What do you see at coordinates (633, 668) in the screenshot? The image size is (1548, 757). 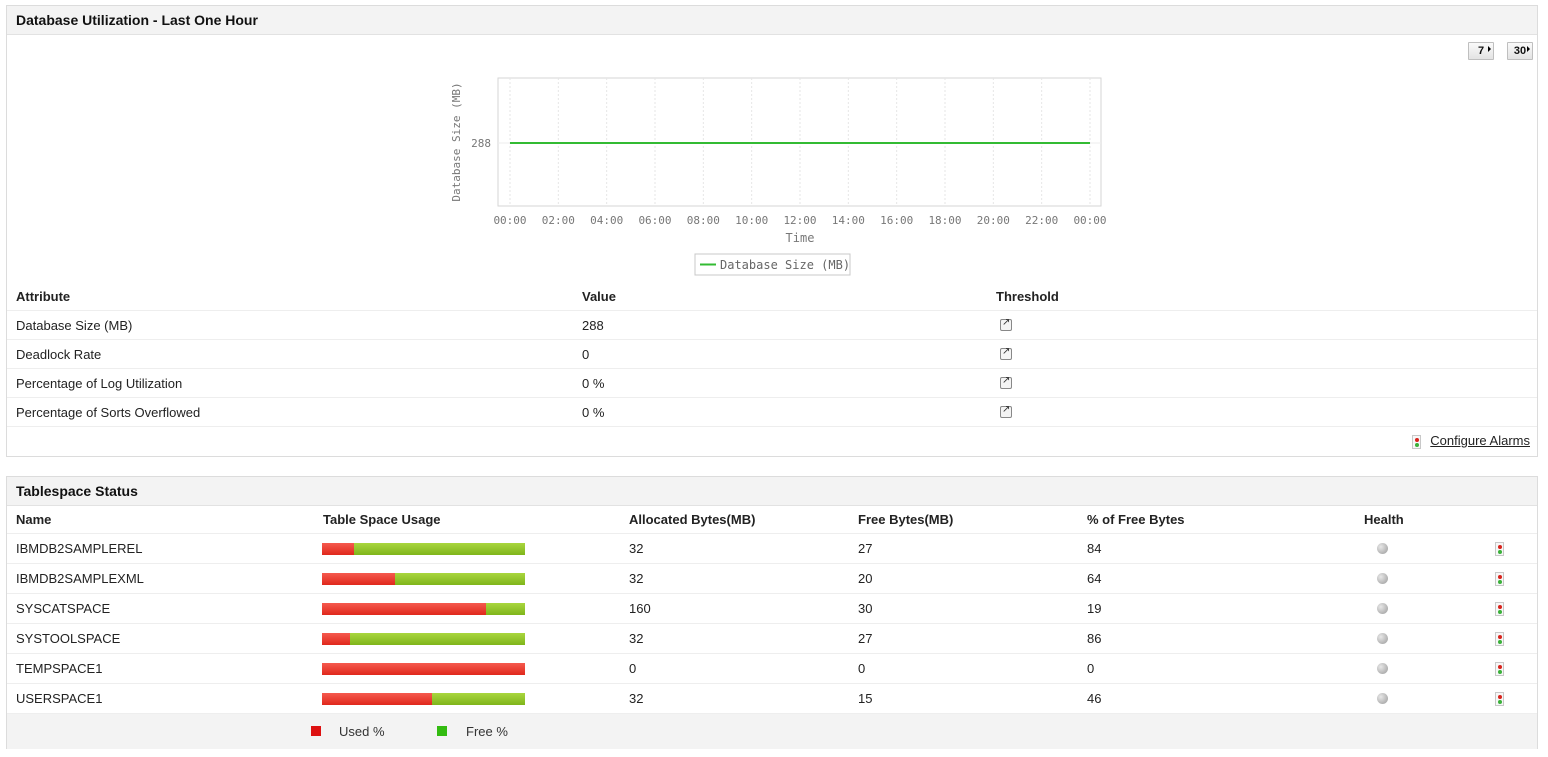 I see `allocated-bytes: 0` at bounding box center [633, 668].